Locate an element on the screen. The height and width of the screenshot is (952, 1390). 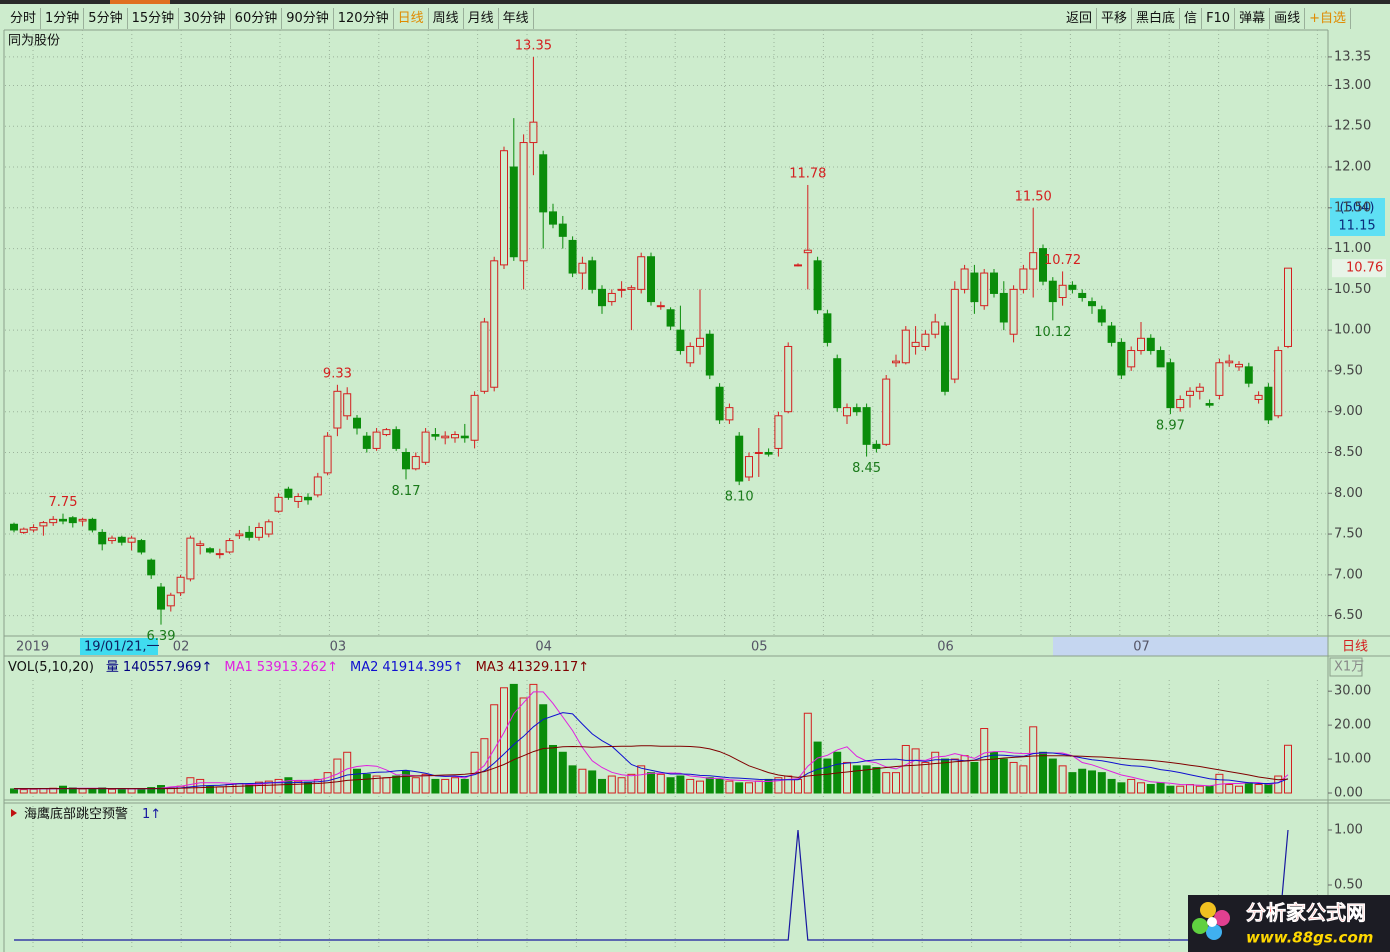
toolbar-button: +自选 is located at coordinates (1328, 18).